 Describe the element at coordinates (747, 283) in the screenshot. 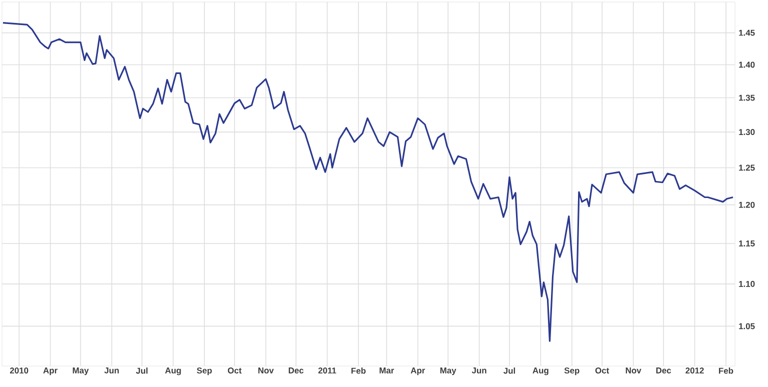

I see `y-tick-label: 1.10` at that location.